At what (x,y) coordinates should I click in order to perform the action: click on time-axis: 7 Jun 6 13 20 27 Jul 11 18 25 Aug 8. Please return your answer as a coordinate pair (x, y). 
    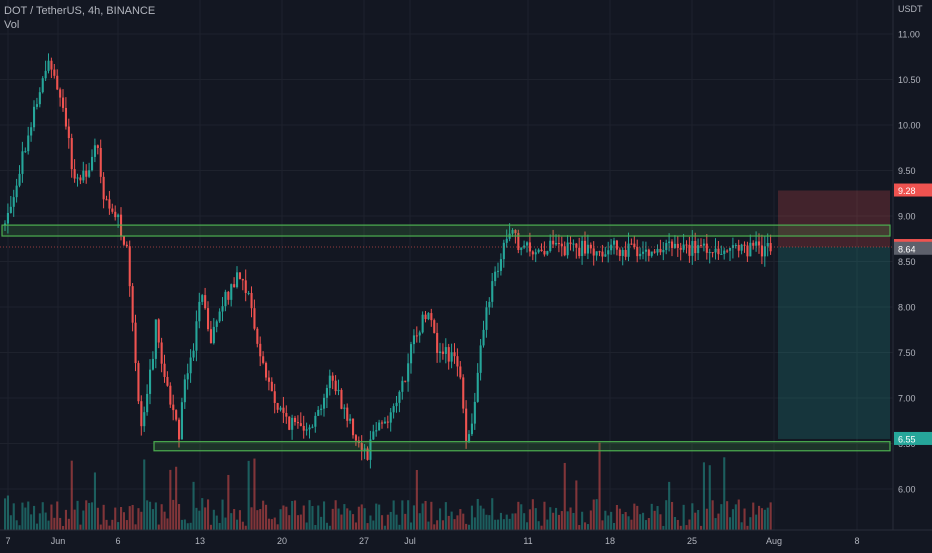
    Looking at the image, I should click on (466, 537).